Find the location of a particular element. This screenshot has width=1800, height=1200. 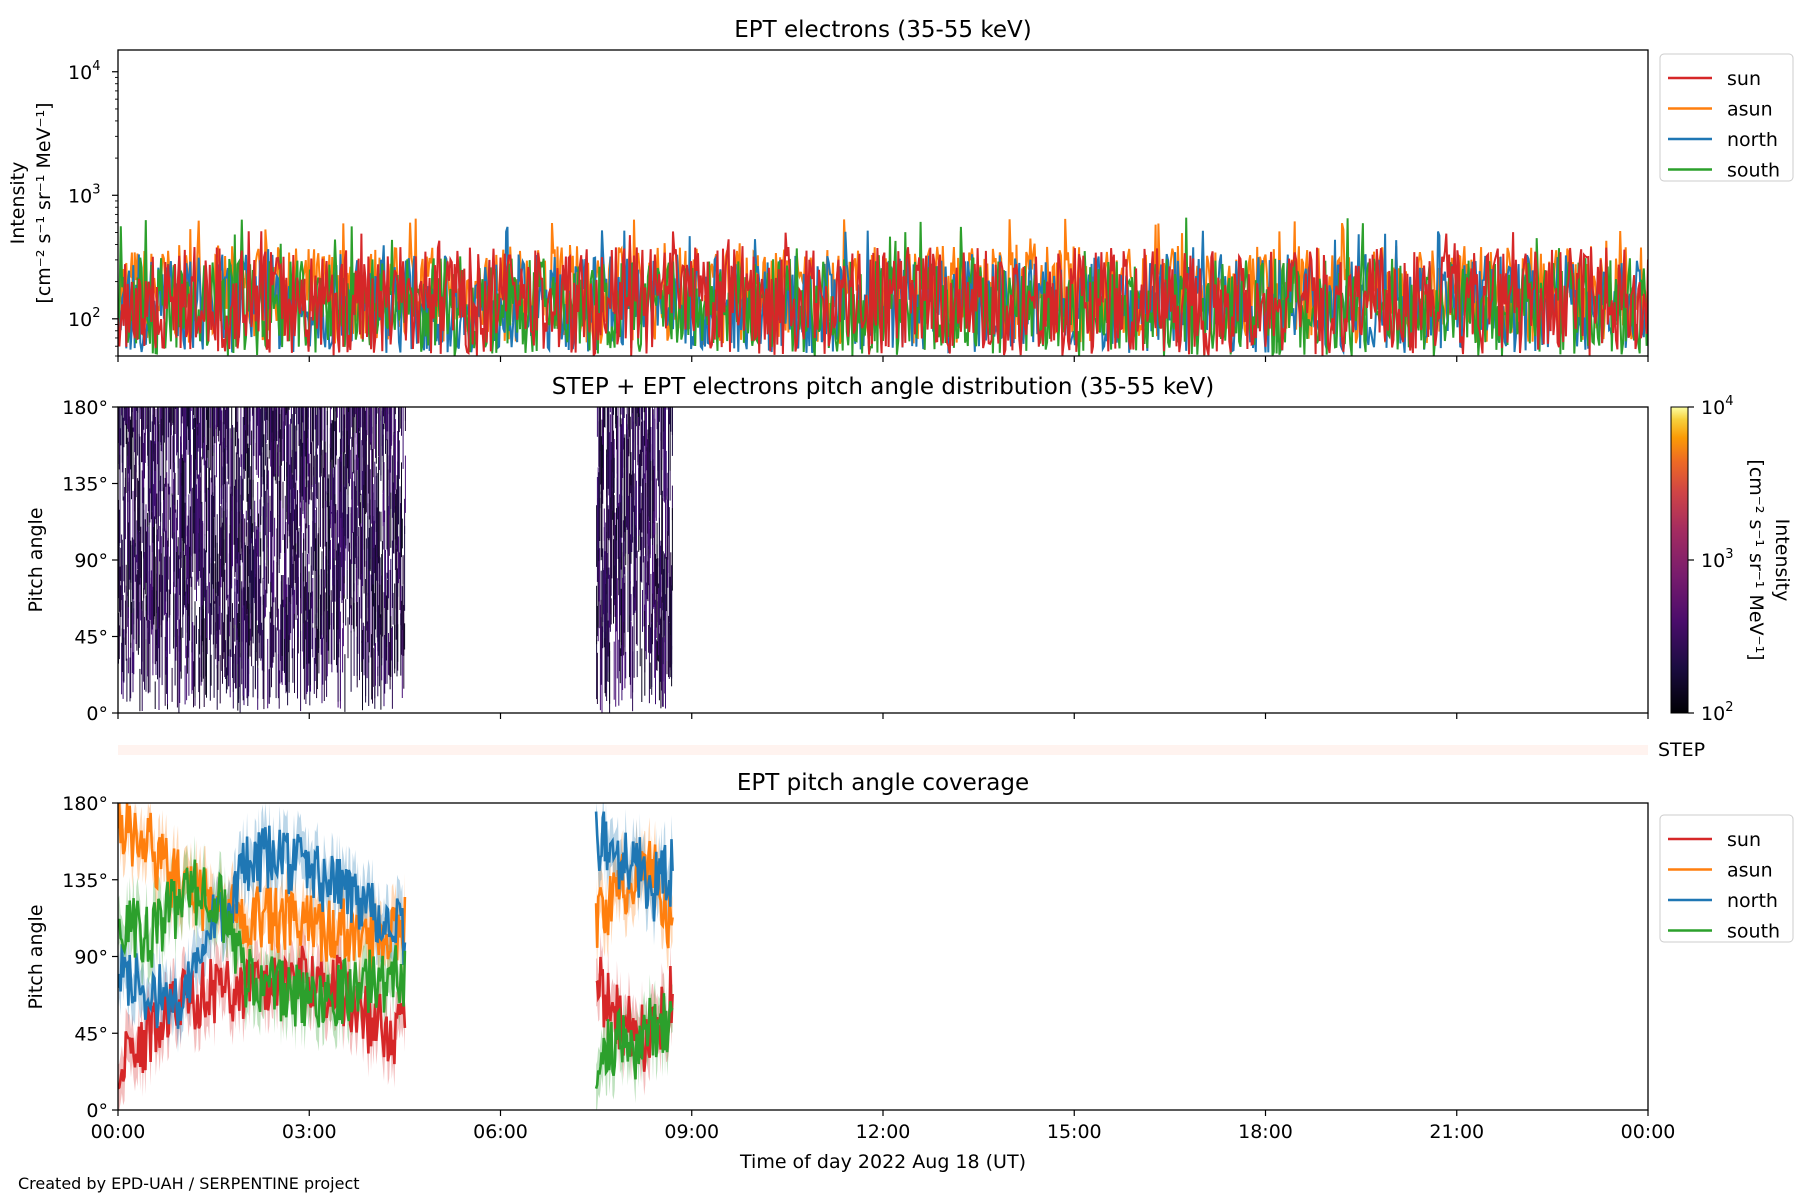

colorbar-label-line2: [cm⁻² s⁻¹ sr⁻¹ MeV⁻¹] is located at coordinates (1756, 559).